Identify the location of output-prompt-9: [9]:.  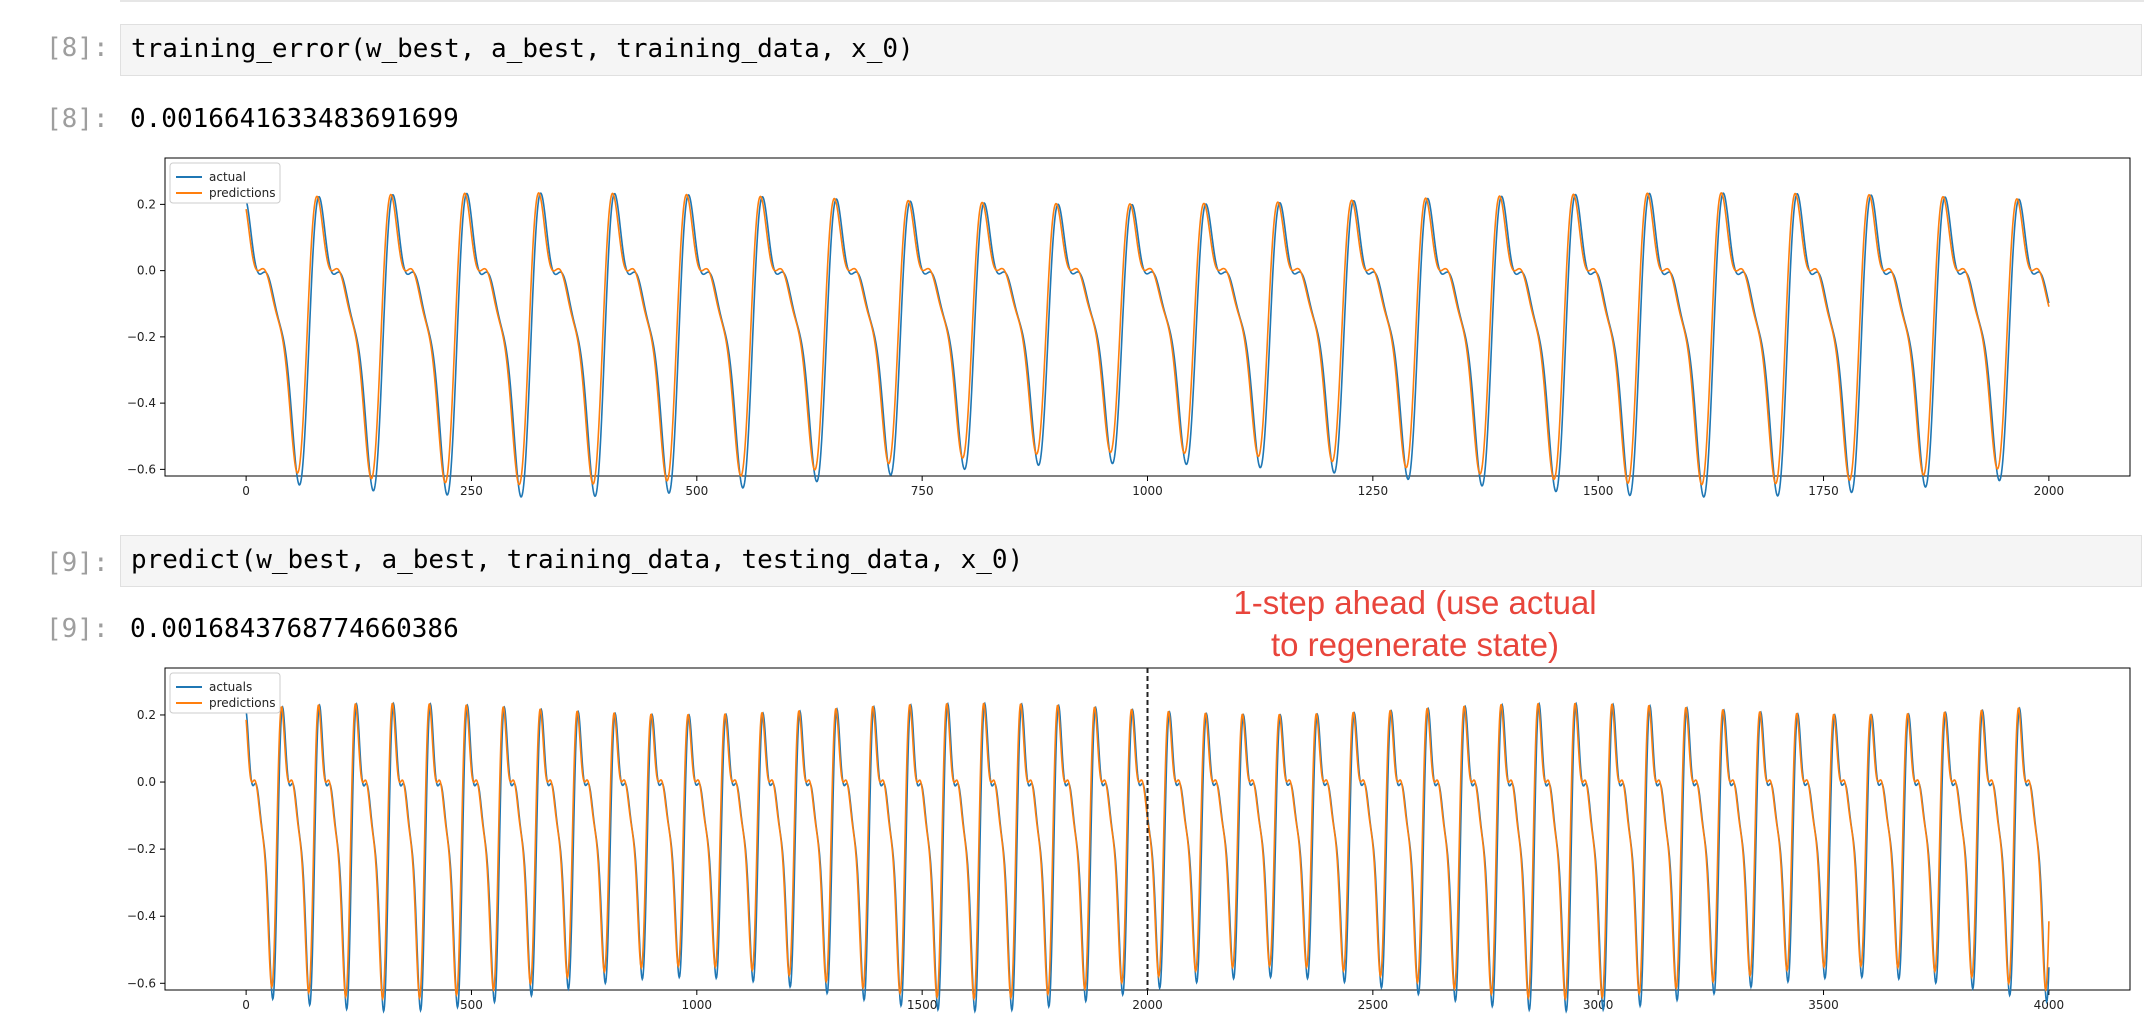
(77, 629).